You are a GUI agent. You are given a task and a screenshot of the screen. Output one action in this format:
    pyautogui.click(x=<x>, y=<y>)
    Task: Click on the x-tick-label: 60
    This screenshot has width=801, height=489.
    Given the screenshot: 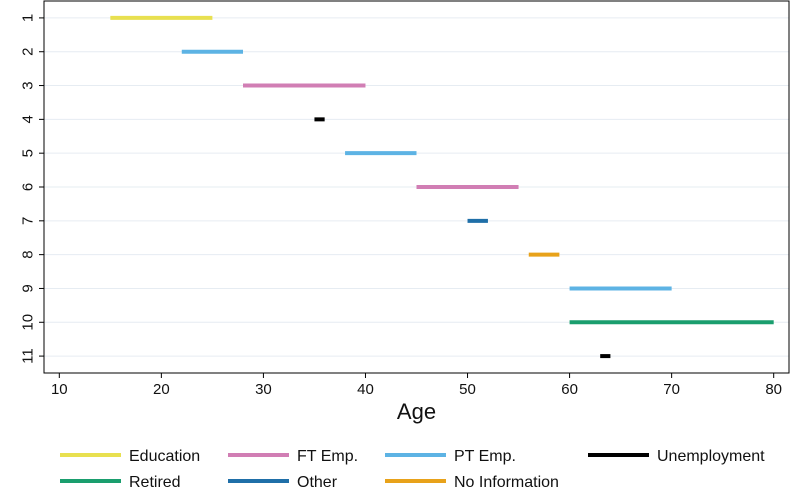 What is the action you would take?
    pyautogui.click(x=569, y=389)
    